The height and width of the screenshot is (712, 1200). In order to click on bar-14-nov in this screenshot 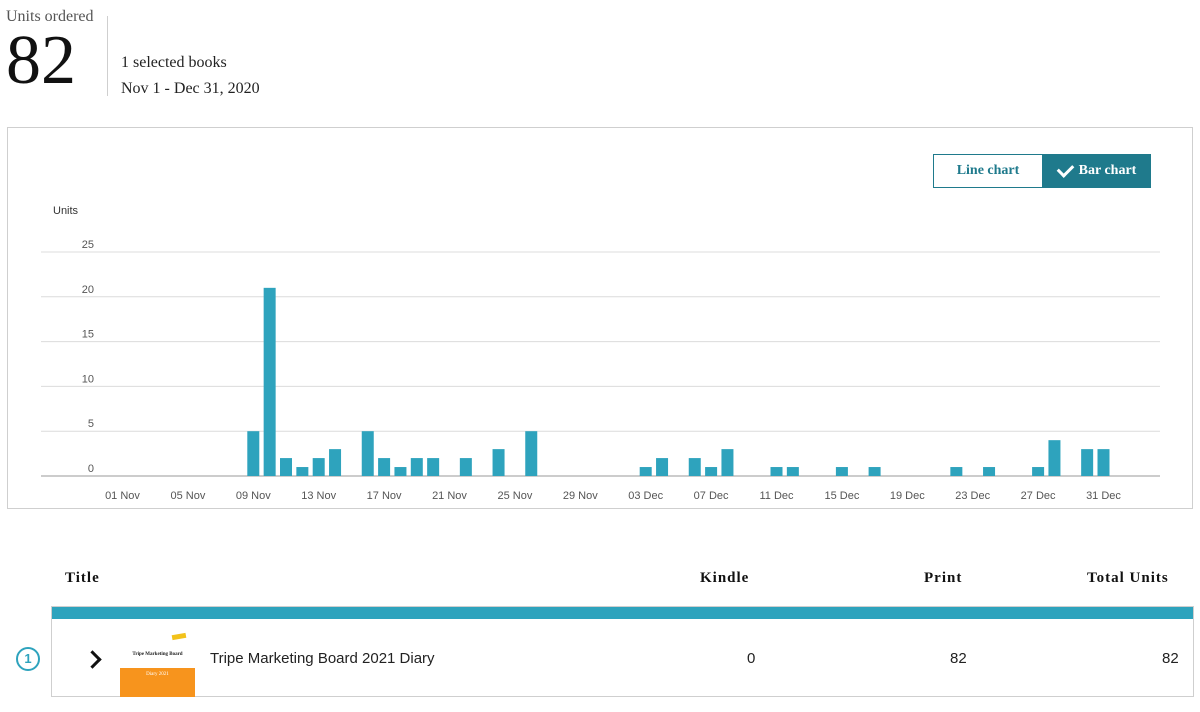, I will do `click(335, 462)`.